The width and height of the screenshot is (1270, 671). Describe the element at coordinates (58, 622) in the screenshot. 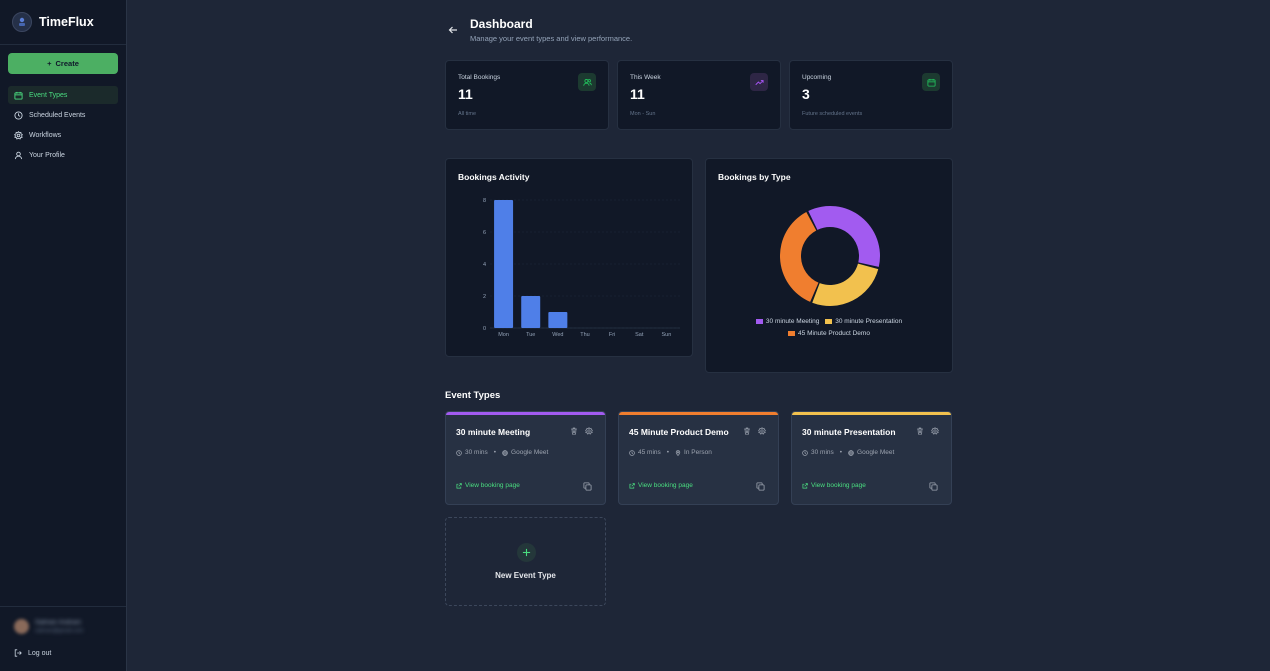

I see `user-name: Salman Andrani` at that location.